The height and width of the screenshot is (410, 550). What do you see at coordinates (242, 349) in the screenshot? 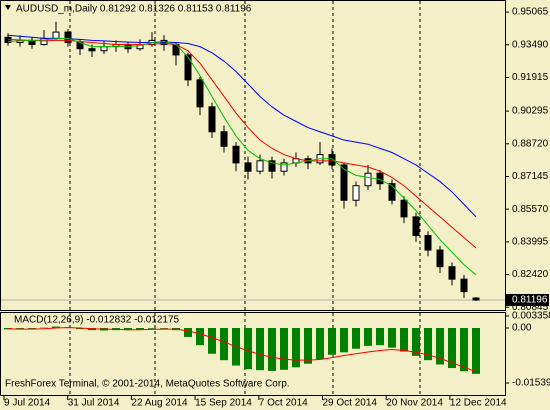
I see `macd-signal` at bounding box center [242, 349].